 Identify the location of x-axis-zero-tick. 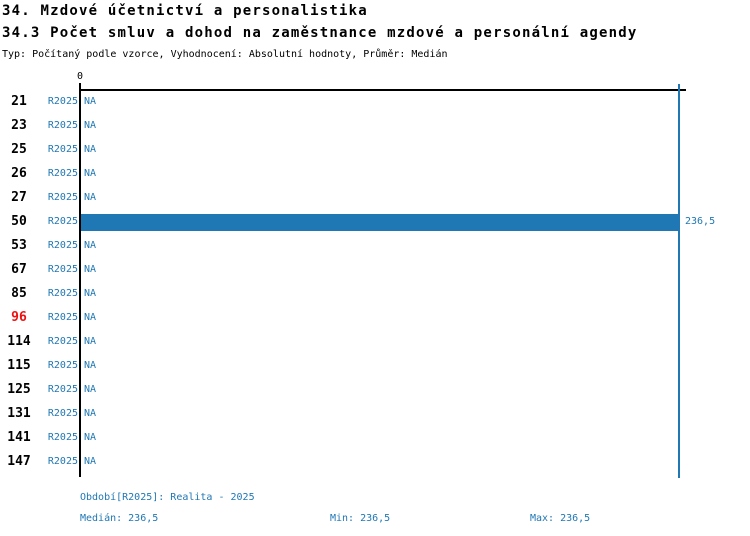
(80, 86).